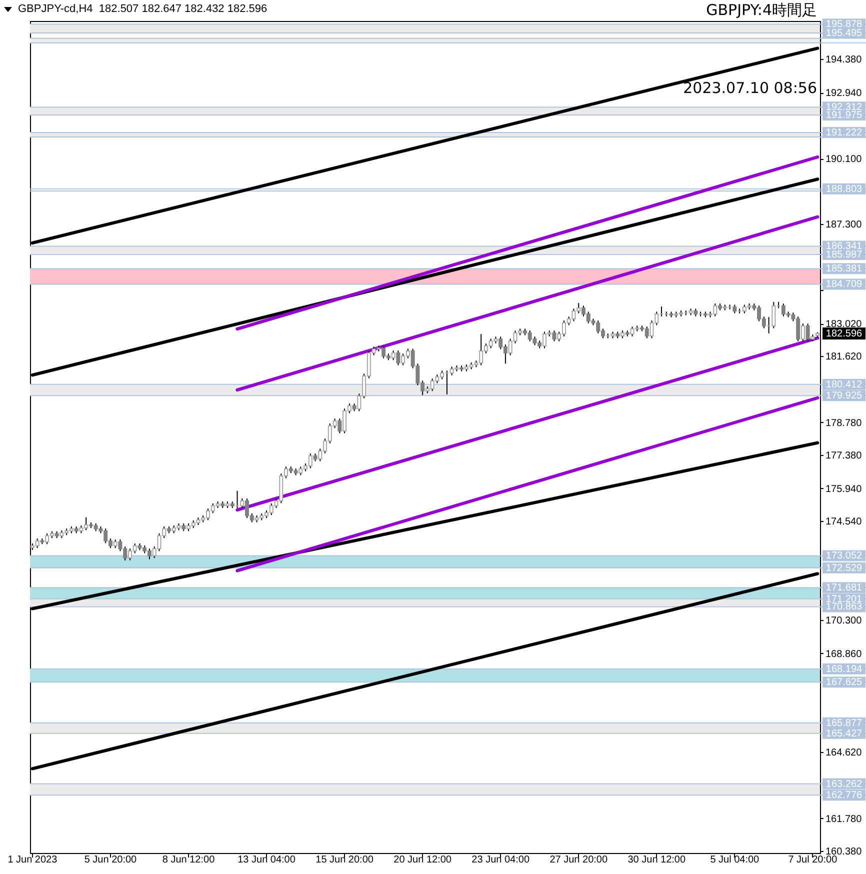 This screenshot has height=874, width=866. What do you see at coordinates (189, 860) in the screenshot?
I see `x-tick-label: 8 Jun 12:00` at bounding box center [189, 860].